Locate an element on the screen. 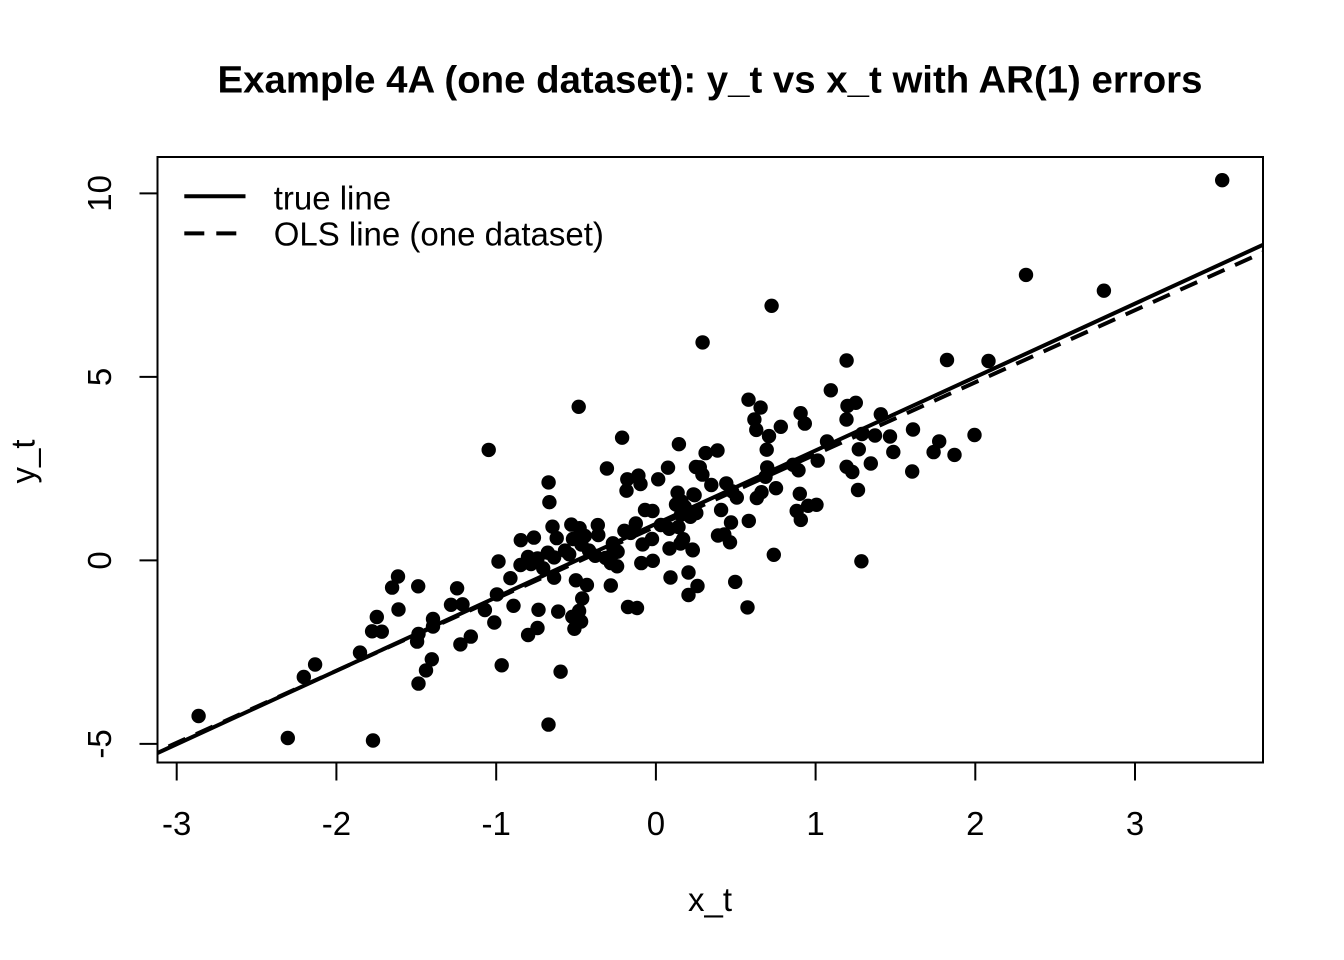 The height and width of the screenshot is (960, 1344). svg-text: OLS line (one dataset) is located at coordinates (439, 234).